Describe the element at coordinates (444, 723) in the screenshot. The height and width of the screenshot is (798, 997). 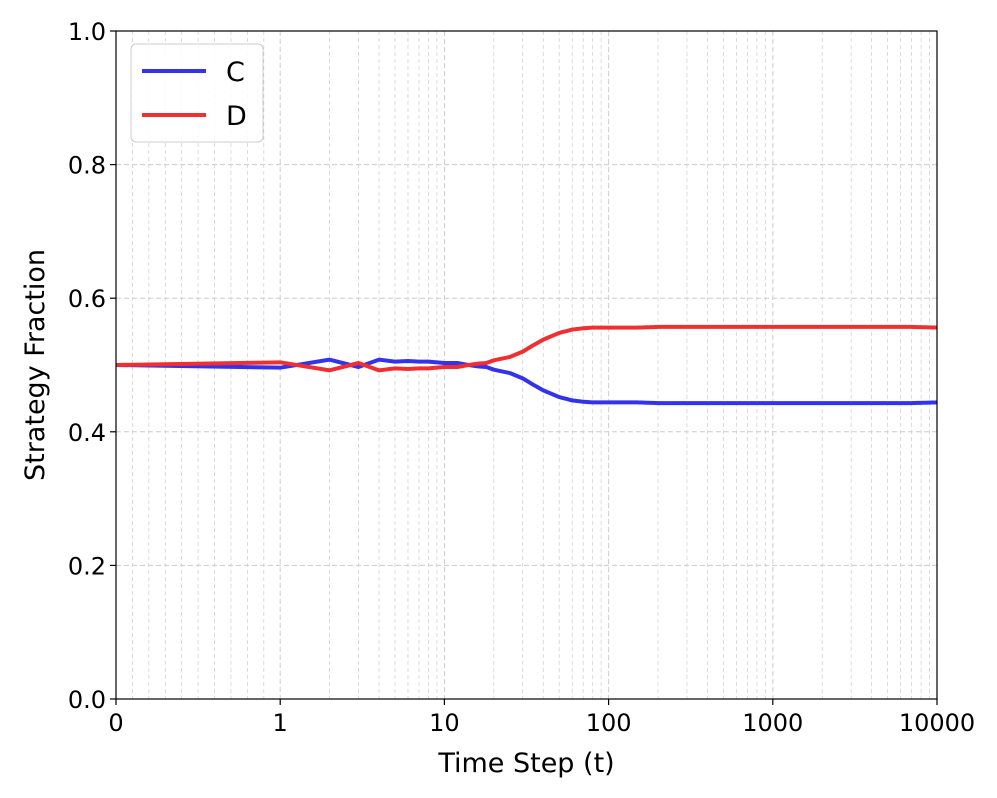
I see `x-tick-label: 10` at that location.